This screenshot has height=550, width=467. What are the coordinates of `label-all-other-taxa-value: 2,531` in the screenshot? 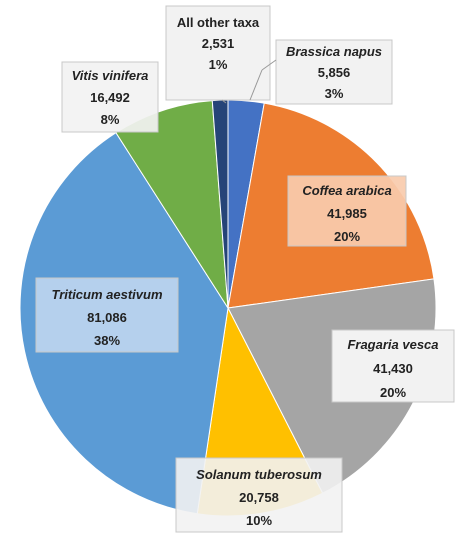 It's located at (218, 43).